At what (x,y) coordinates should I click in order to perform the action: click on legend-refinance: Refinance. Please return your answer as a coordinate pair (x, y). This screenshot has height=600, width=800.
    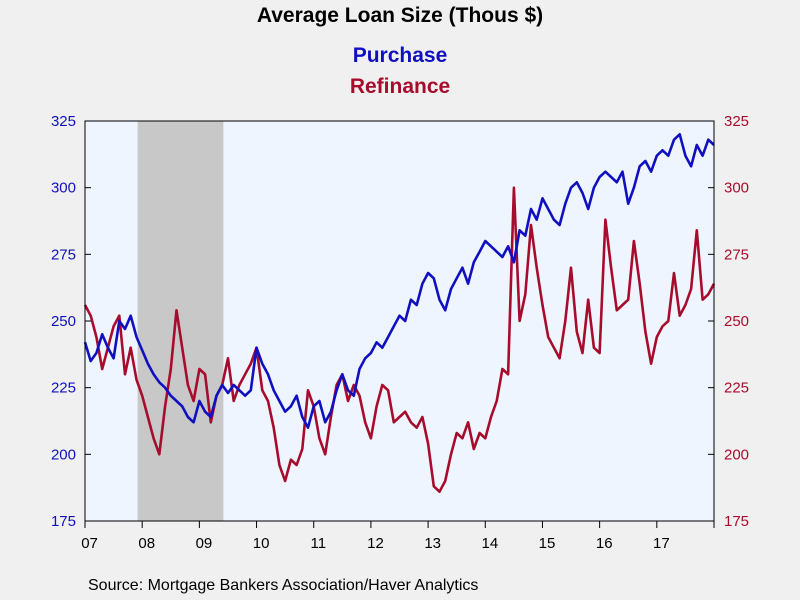
    Looking at the image, I should click on (400, 86).